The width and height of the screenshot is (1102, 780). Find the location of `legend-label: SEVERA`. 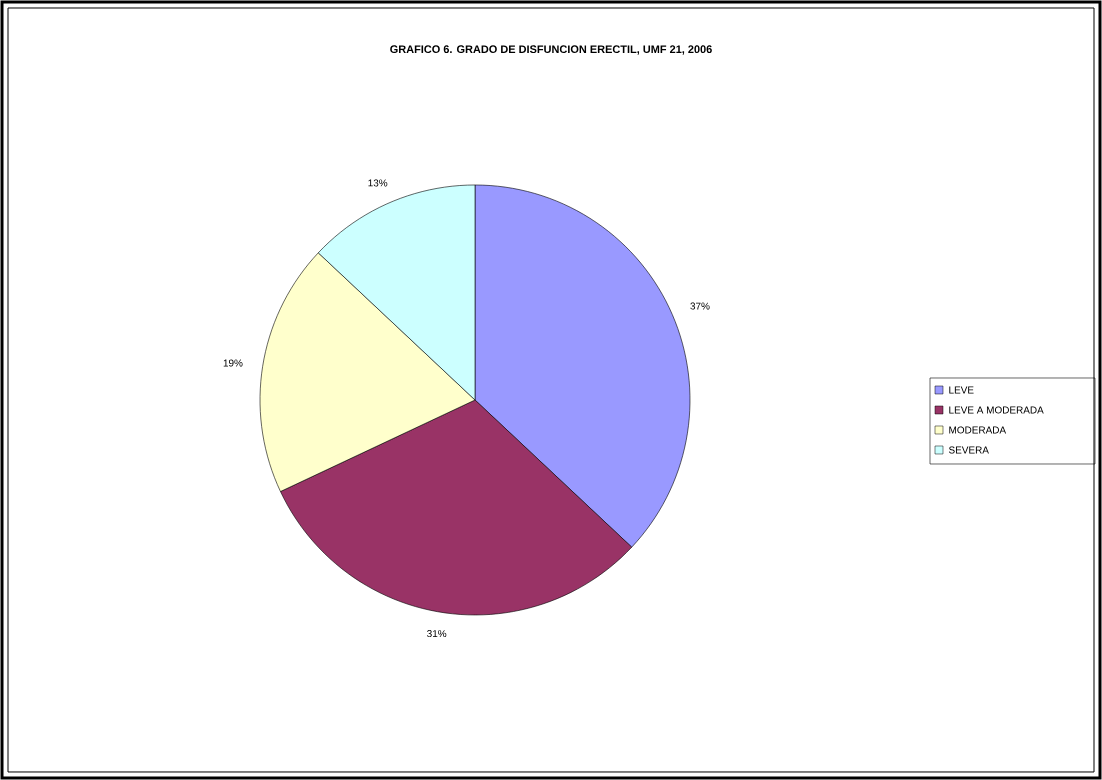

legend-label: SEVERA is located at coordinates (968, 450).